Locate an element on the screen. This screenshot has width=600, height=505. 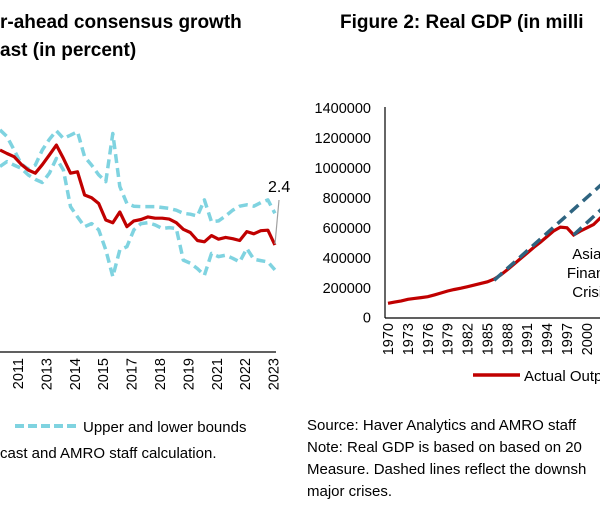
series-lower-line is located at coordinates (138, 217).